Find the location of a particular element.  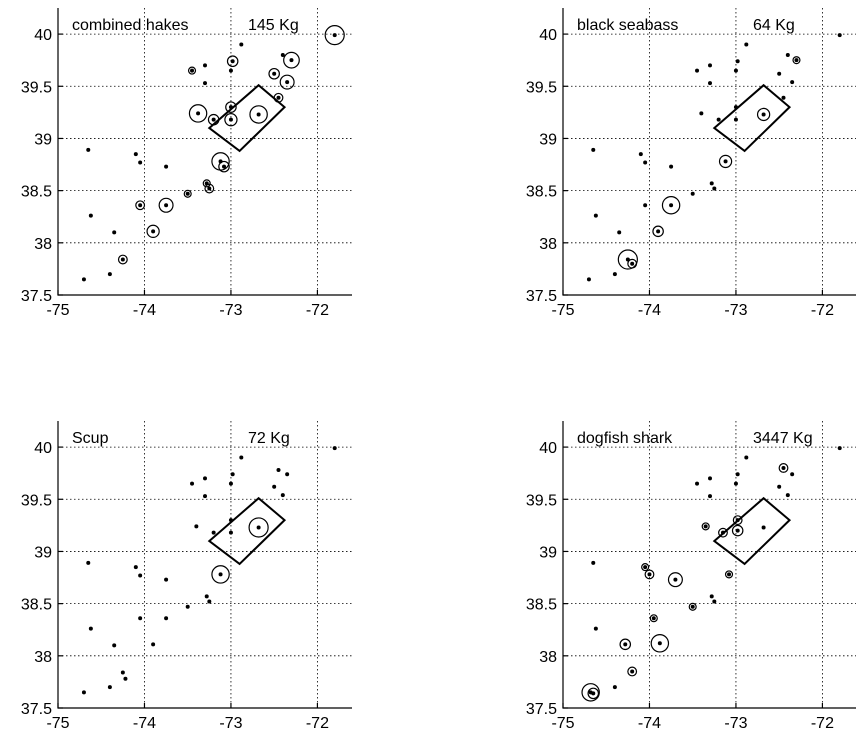

panel-total: 145 Kg is located at coordinates (273, 25).